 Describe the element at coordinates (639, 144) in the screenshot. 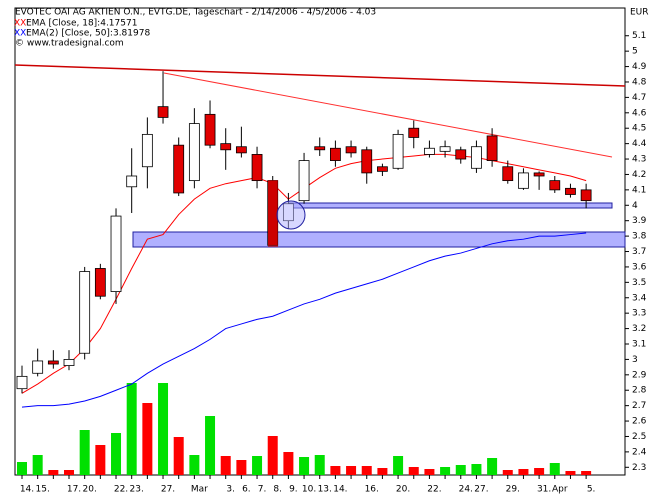

I see `y-tick-label: 4.4` at that location.